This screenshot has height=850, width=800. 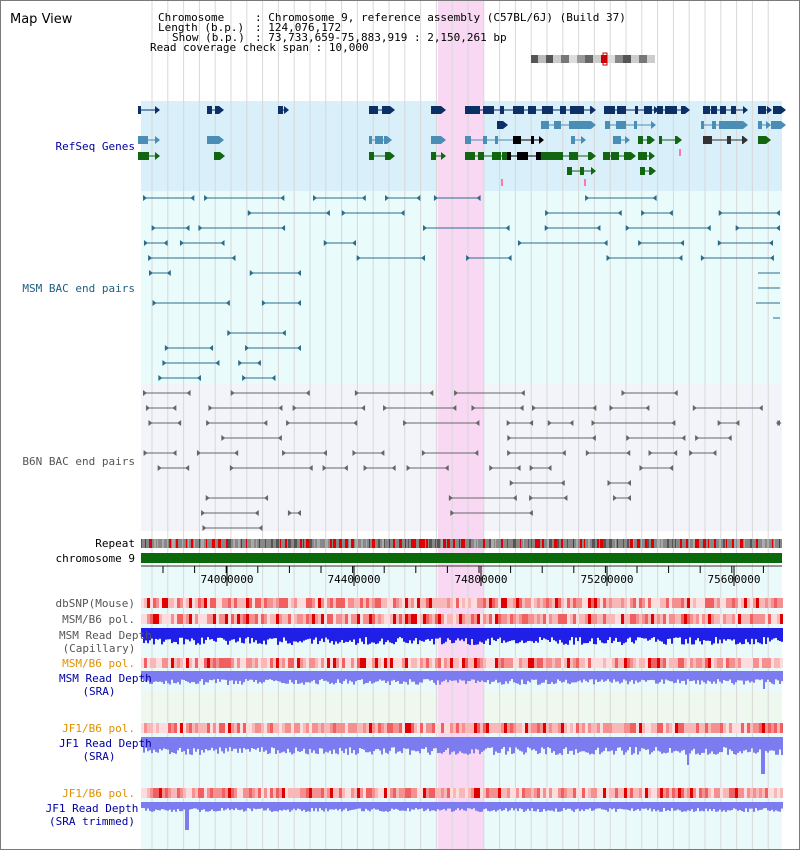 What do you see at coordinates (95, 146) in the screenshot?
I see `refseq-genes-label: RefSeq Genes` at bounding box center [95, 146].